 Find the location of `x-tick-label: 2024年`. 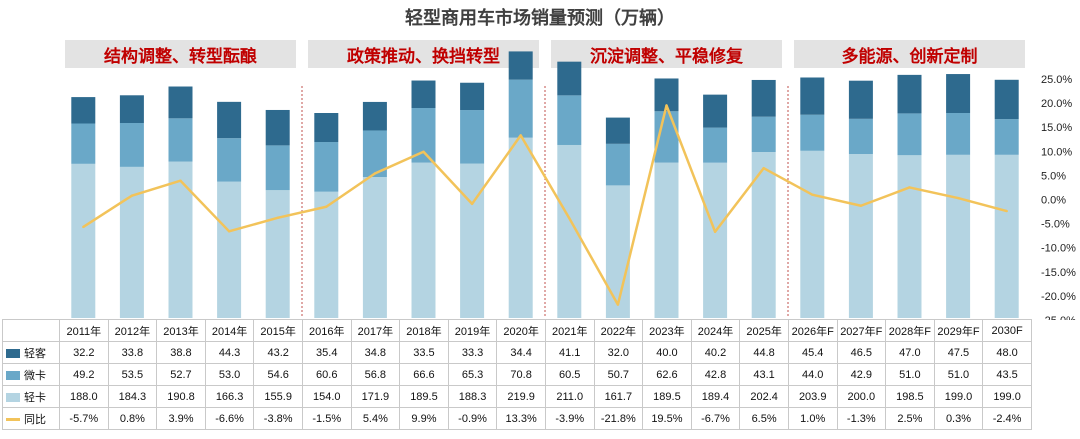

x-tick-label: 2024年 is located at coordinates (715, 330).